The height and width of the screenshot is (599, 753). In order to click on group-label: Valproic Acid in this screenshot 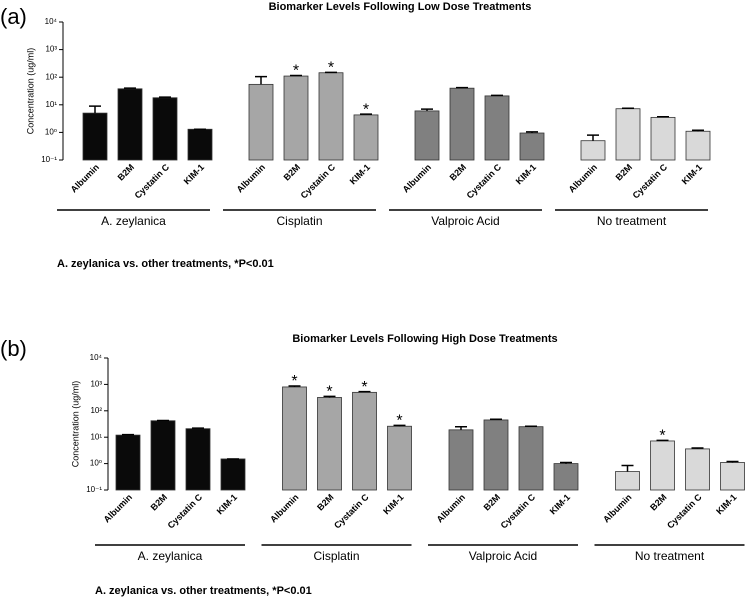, I will do `click(503, 556)`.